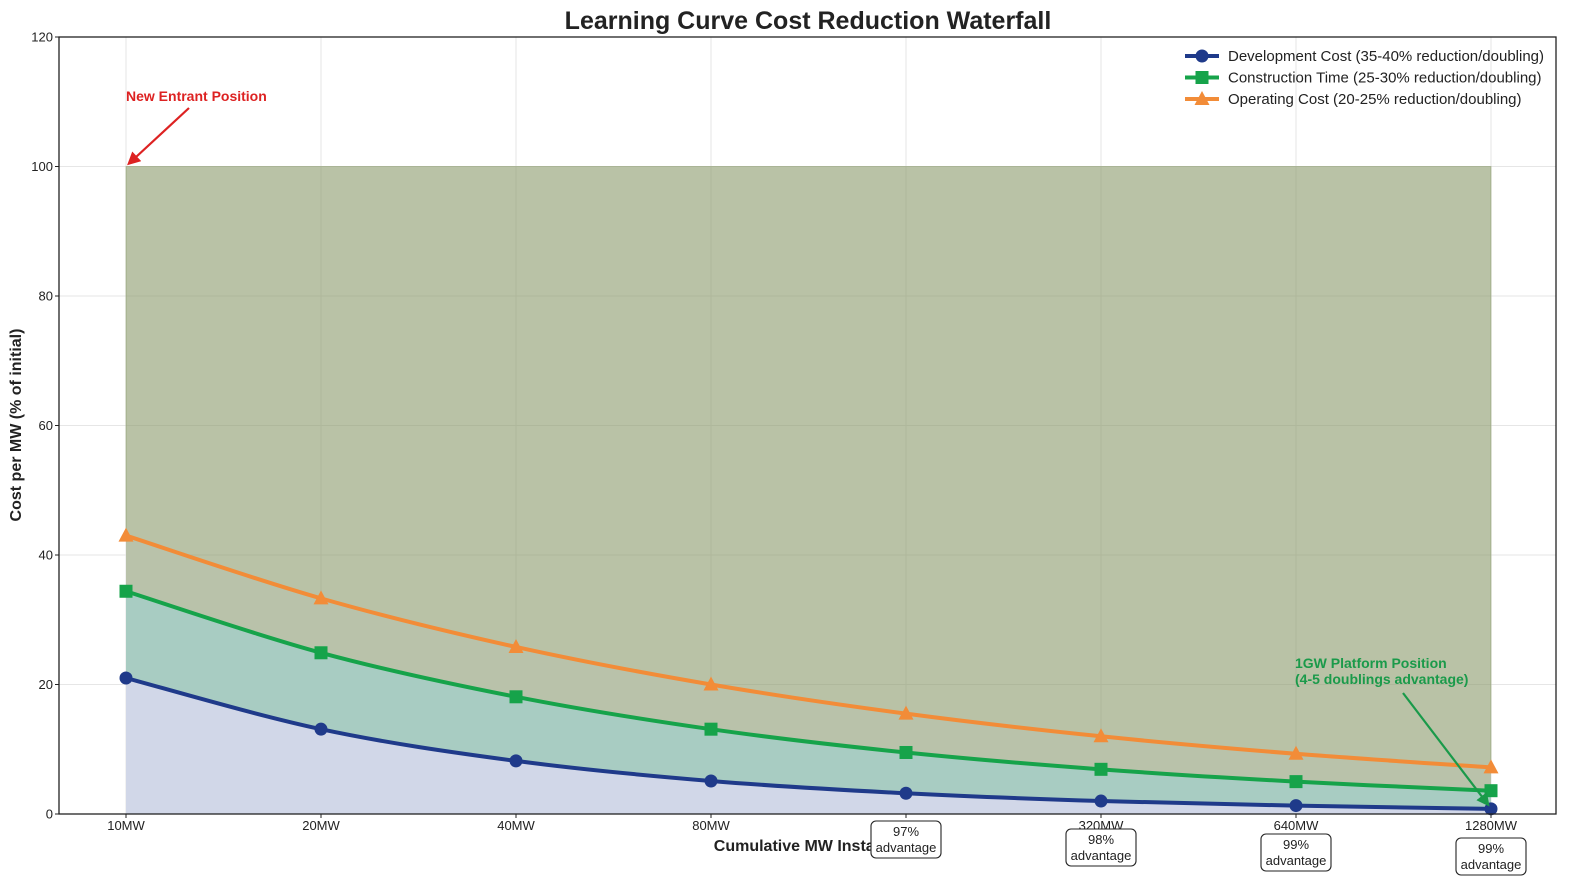 Image resolution: width=1590 pixels, height=893 pixels. What do you see at coordinates (42, 166) in the screenshot?
I see `y-tick-label: 100` at bounding box center [42, 166].